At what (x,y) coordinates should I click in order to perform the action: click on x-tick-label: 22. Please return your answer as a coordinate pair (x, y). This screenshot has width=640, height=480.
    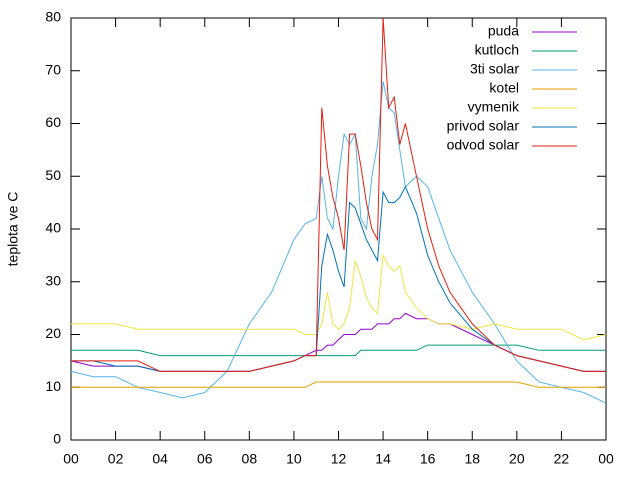
    Looking at the image, I should click on (562, 459).